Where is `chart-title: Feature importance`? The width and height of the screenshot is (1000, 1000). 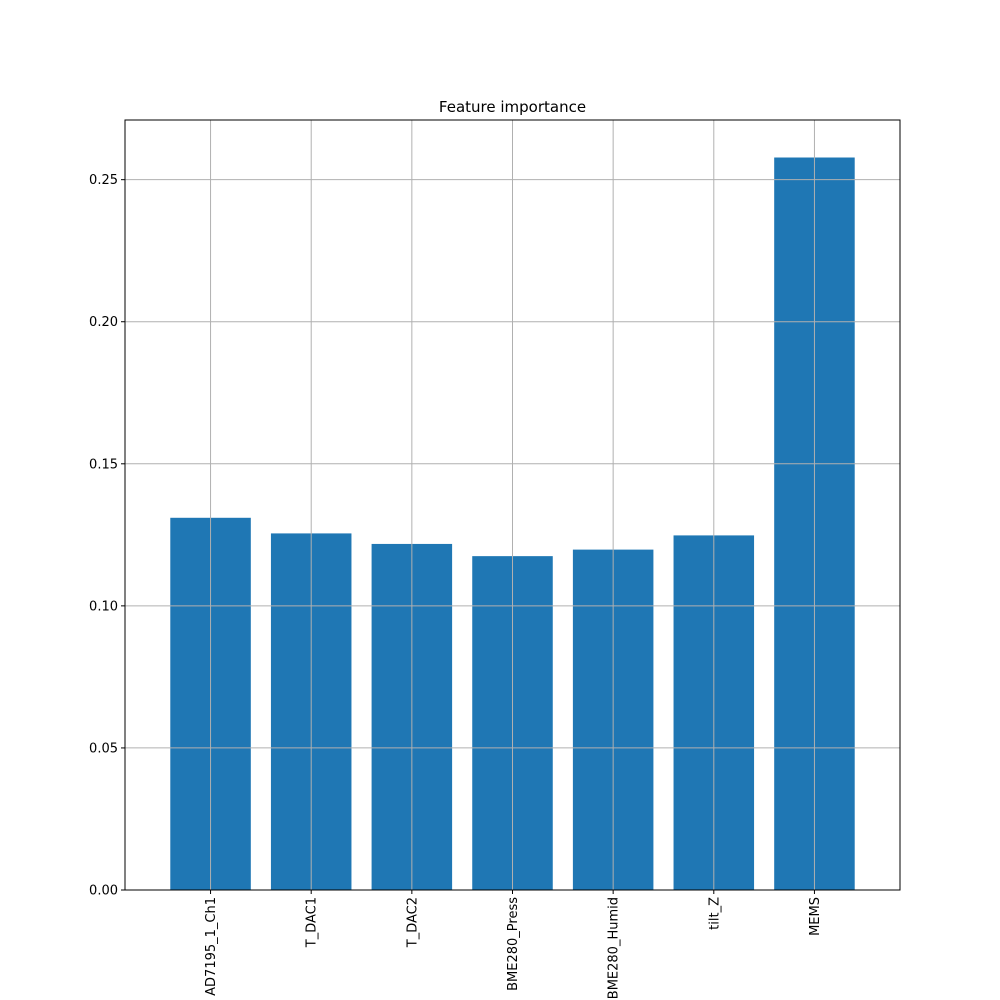
chart-title: Feature importance is located at coordinates (512, 107).